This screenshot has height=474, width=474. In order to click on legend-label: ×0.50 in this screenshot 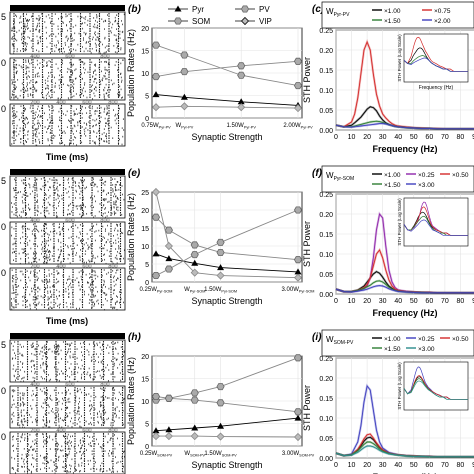, I will do `click(460, 339)`.